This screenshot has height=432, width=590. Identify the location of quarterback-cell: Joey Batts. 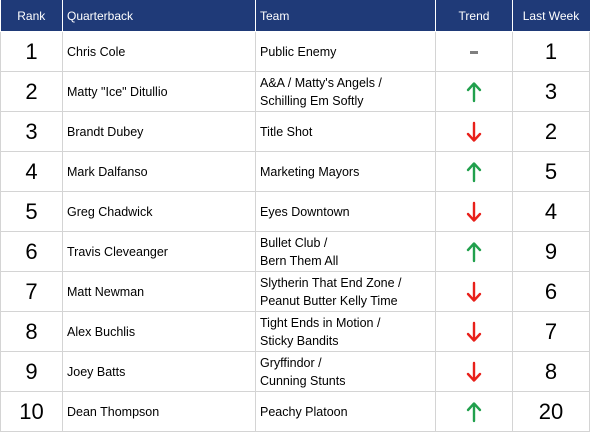
(159, 371).